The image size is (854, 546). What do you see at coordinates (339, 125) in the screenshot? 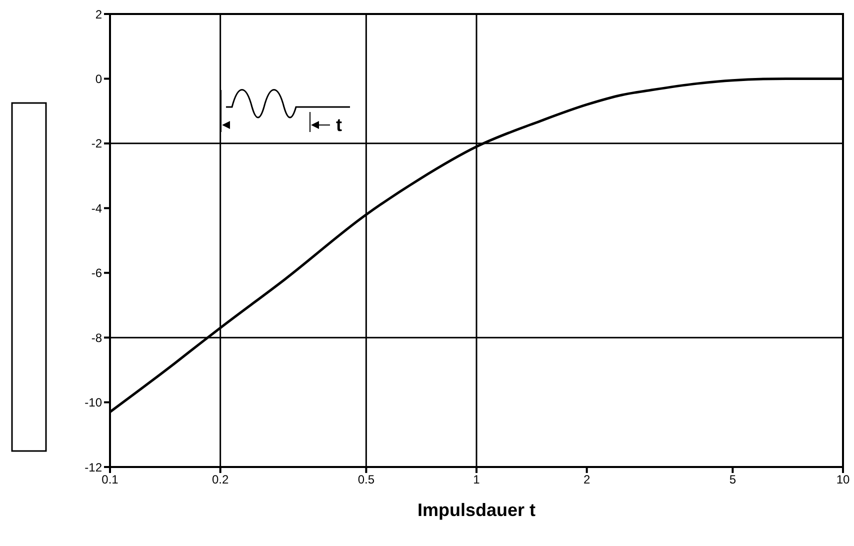
I see `annotation: t` at bounding box center [339, 125].